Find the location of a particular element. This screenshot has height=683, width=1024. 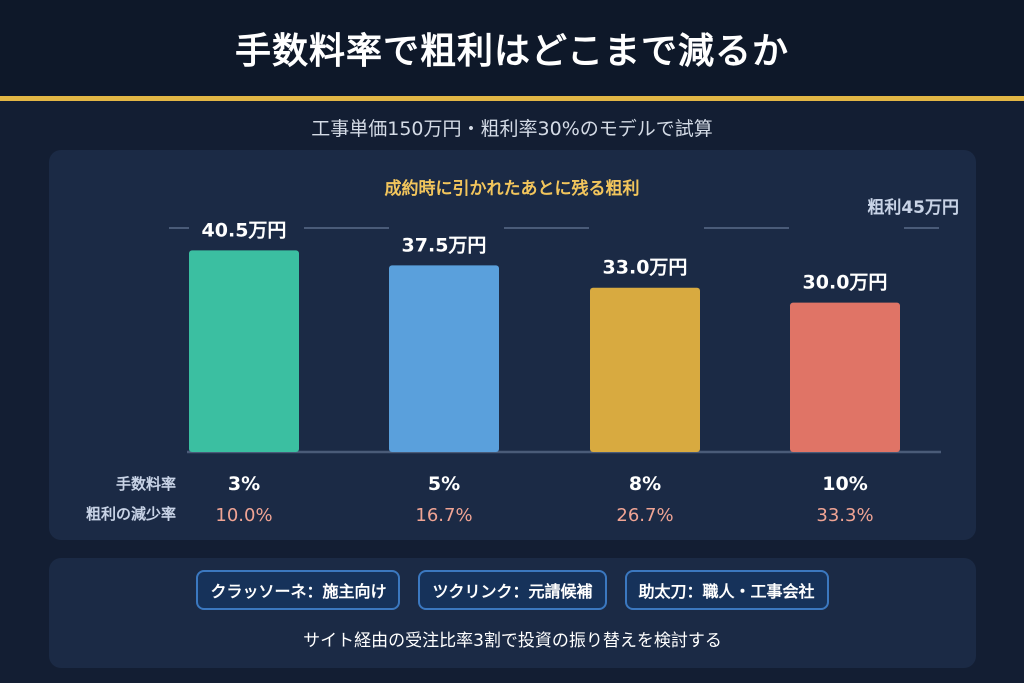

platform-tags: クラッソーネ：施主向け ツクリンク：元請候補 助太刀：職人・工事会社 is located at coordinates (512, 590).